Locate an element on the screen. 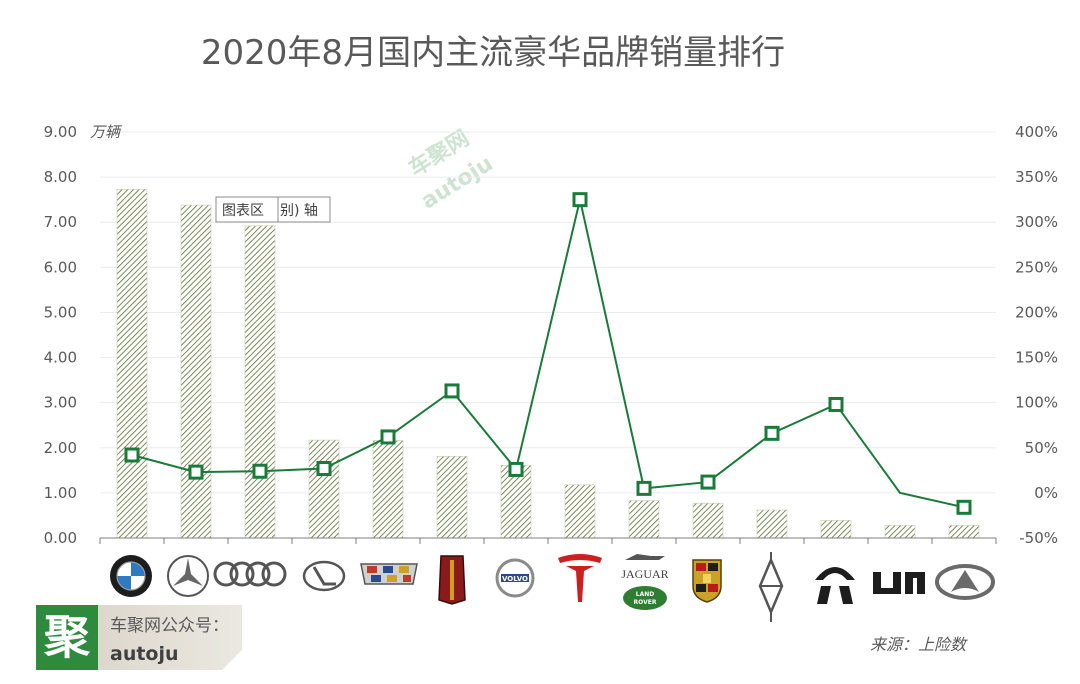 The width and height of the screenshot is (1080, 684). right-tick-label: 350% is located at coordinates (1036, 177).